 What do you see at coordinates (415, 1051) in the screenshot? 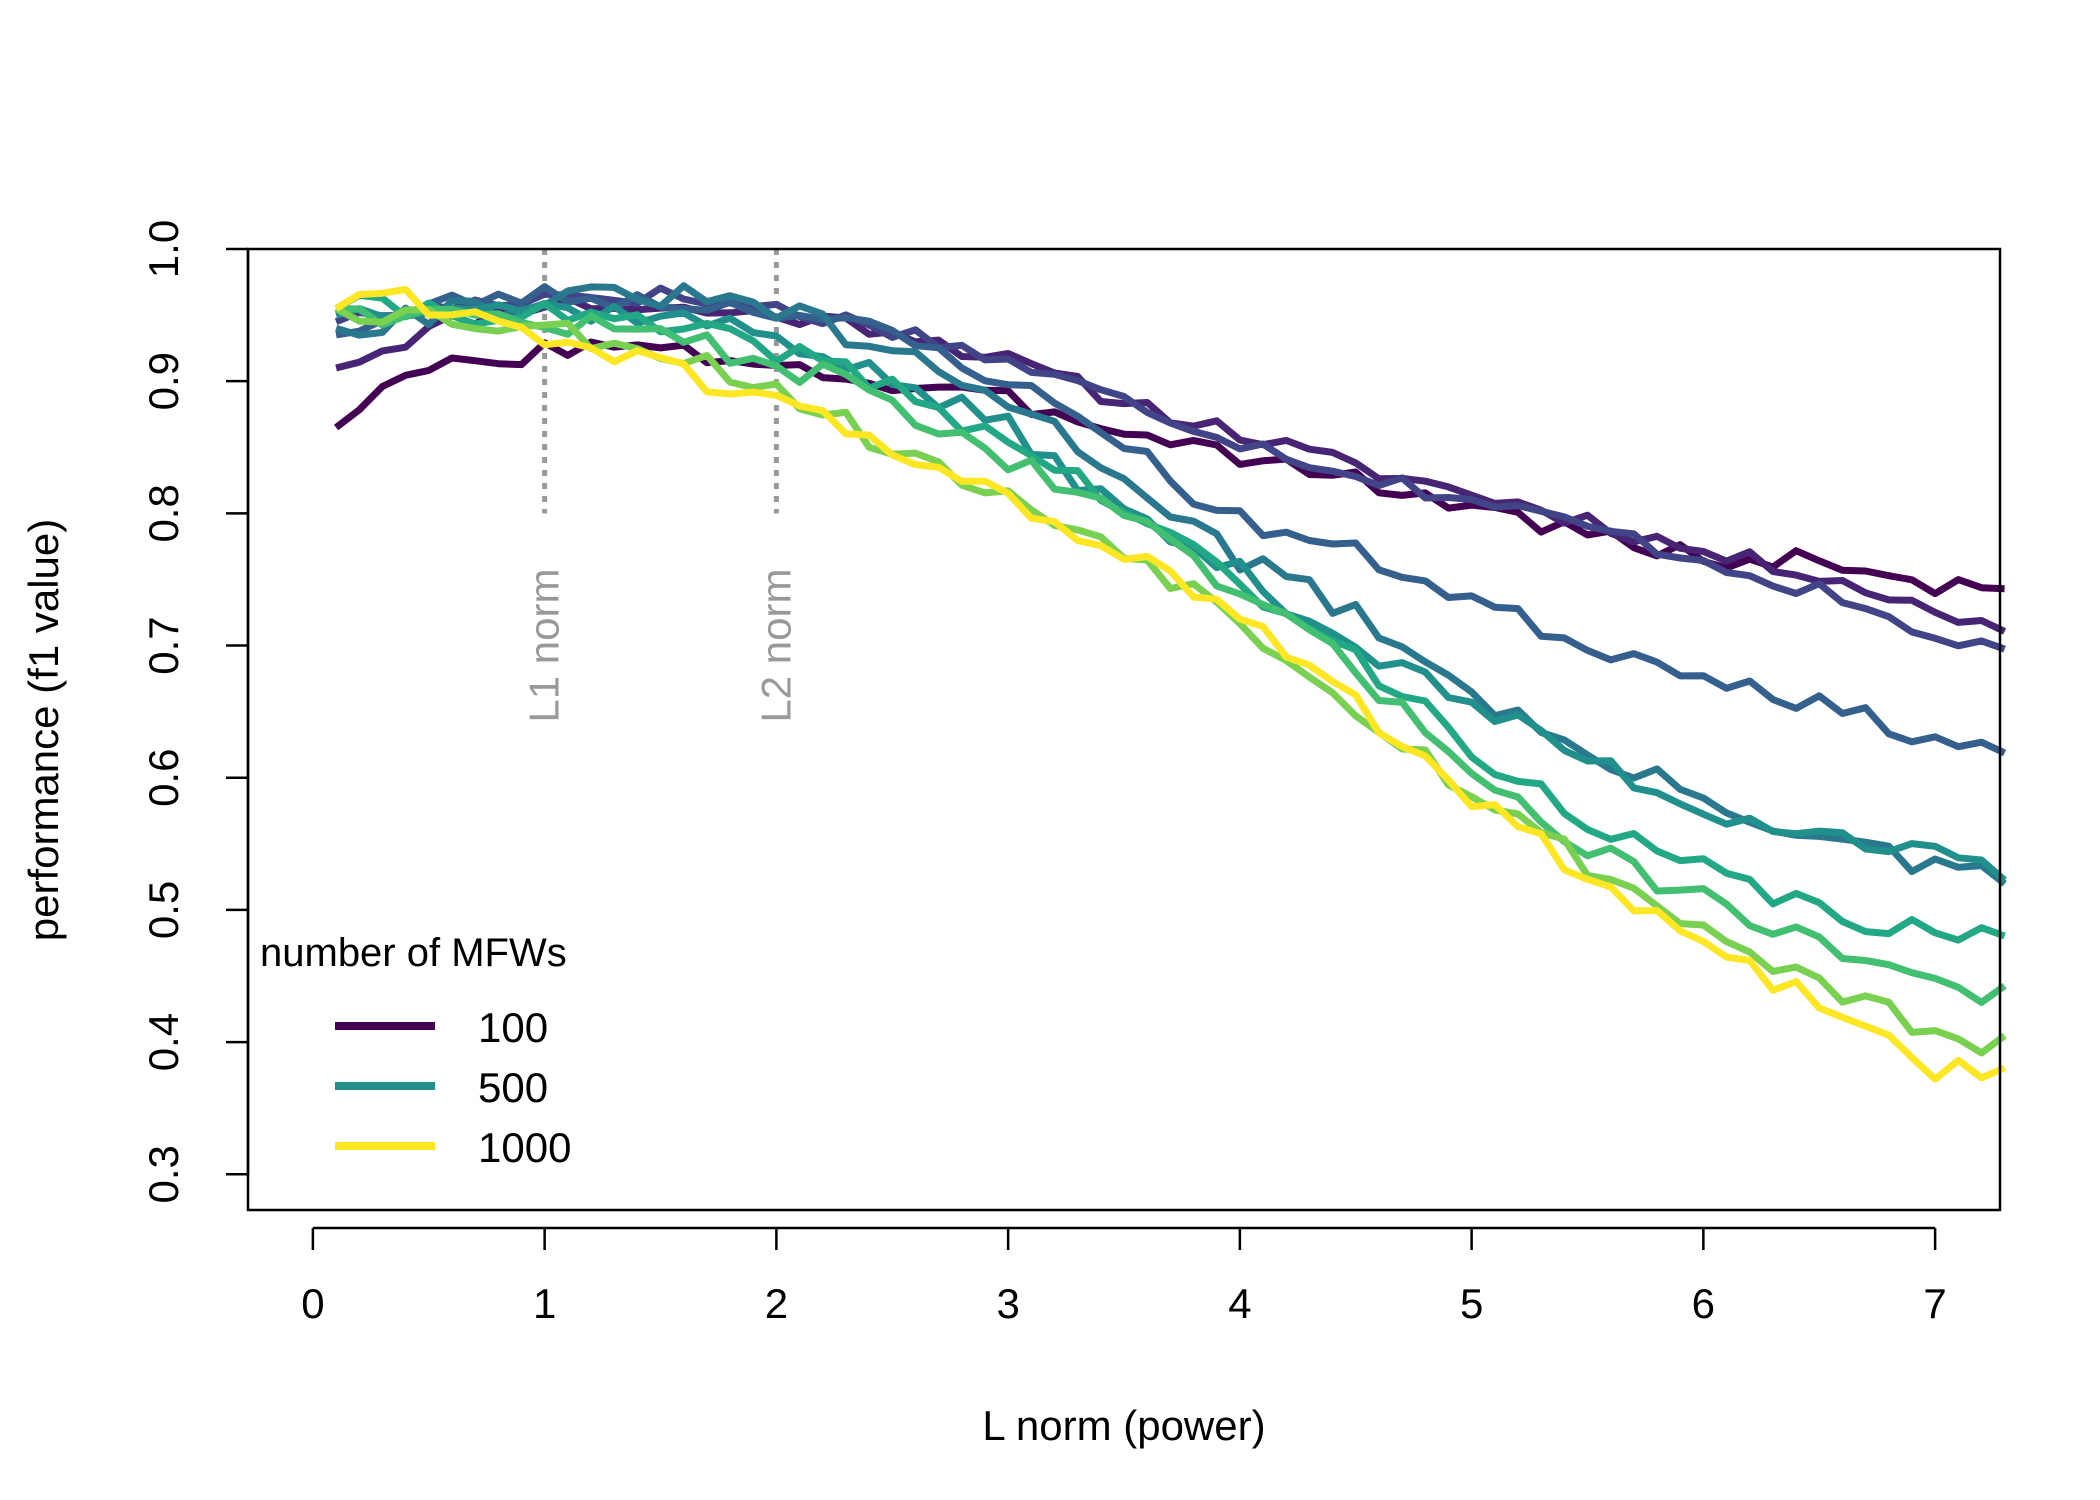
I see `legend: number of MFWs 100 500 1000` at bounding box center [415, 1051].